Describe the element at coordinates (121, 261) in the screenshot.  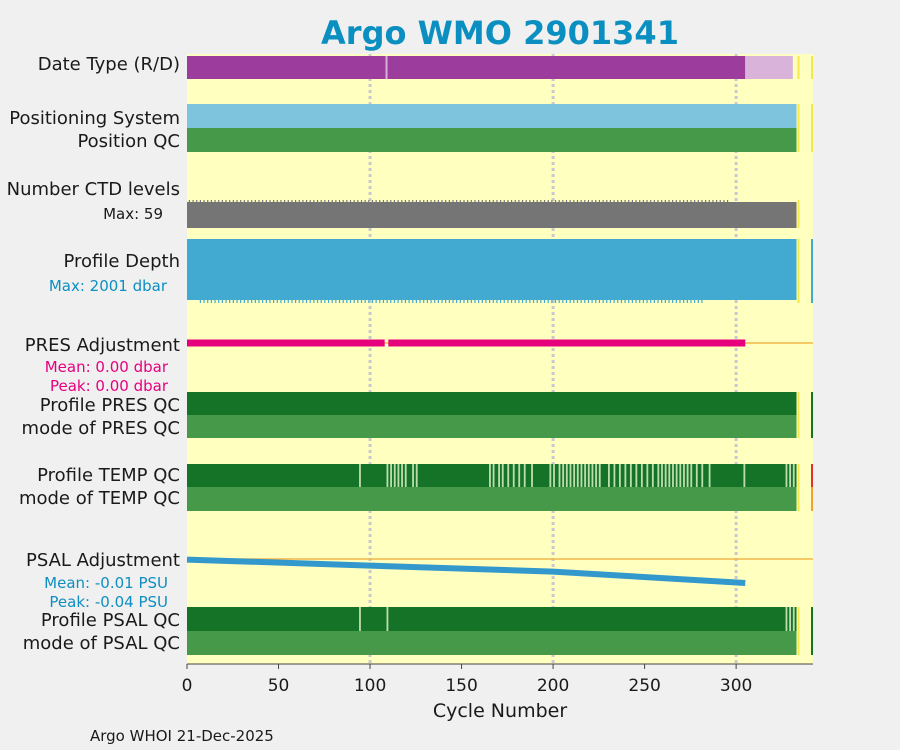
I see `label-profile-depth: Profile Depth` at that location.